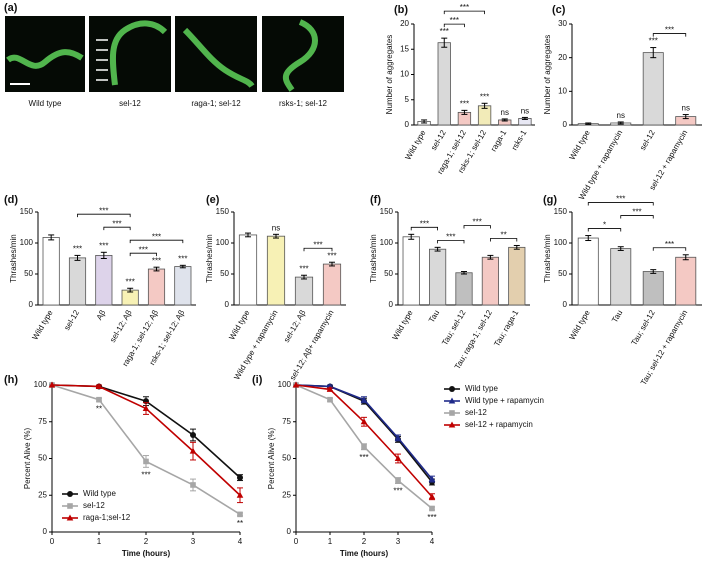 This screenshot has height=565, width=709. Describe the element at coordinates (99, 408) in the screenshot. I see `significance-label: **` at that location.